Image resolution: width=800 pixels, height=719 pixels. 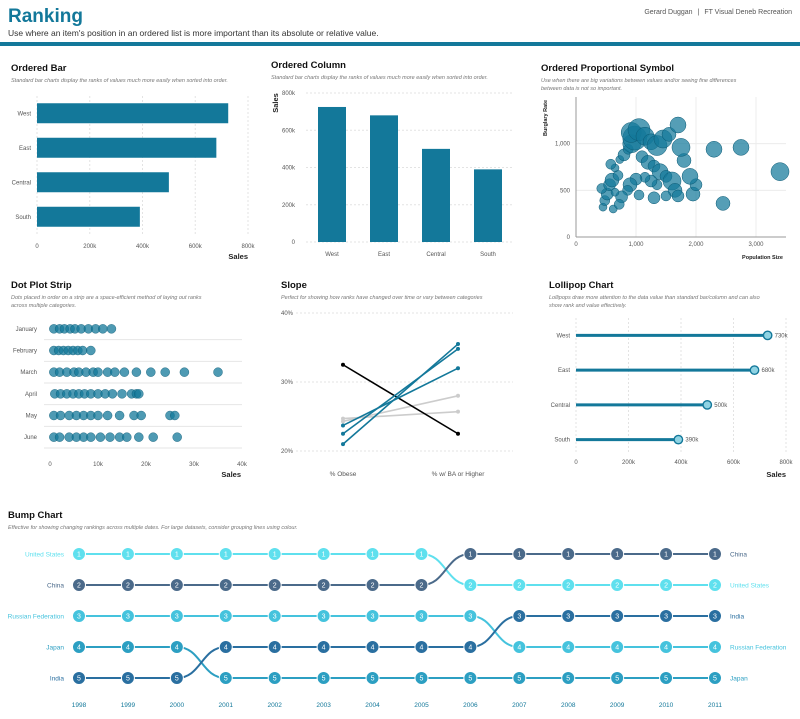 What do you see at coordinates (581, 89) in the screenshot?
I see `chart-subtitle: between data is not so important.` at bounding box center [581, 89].